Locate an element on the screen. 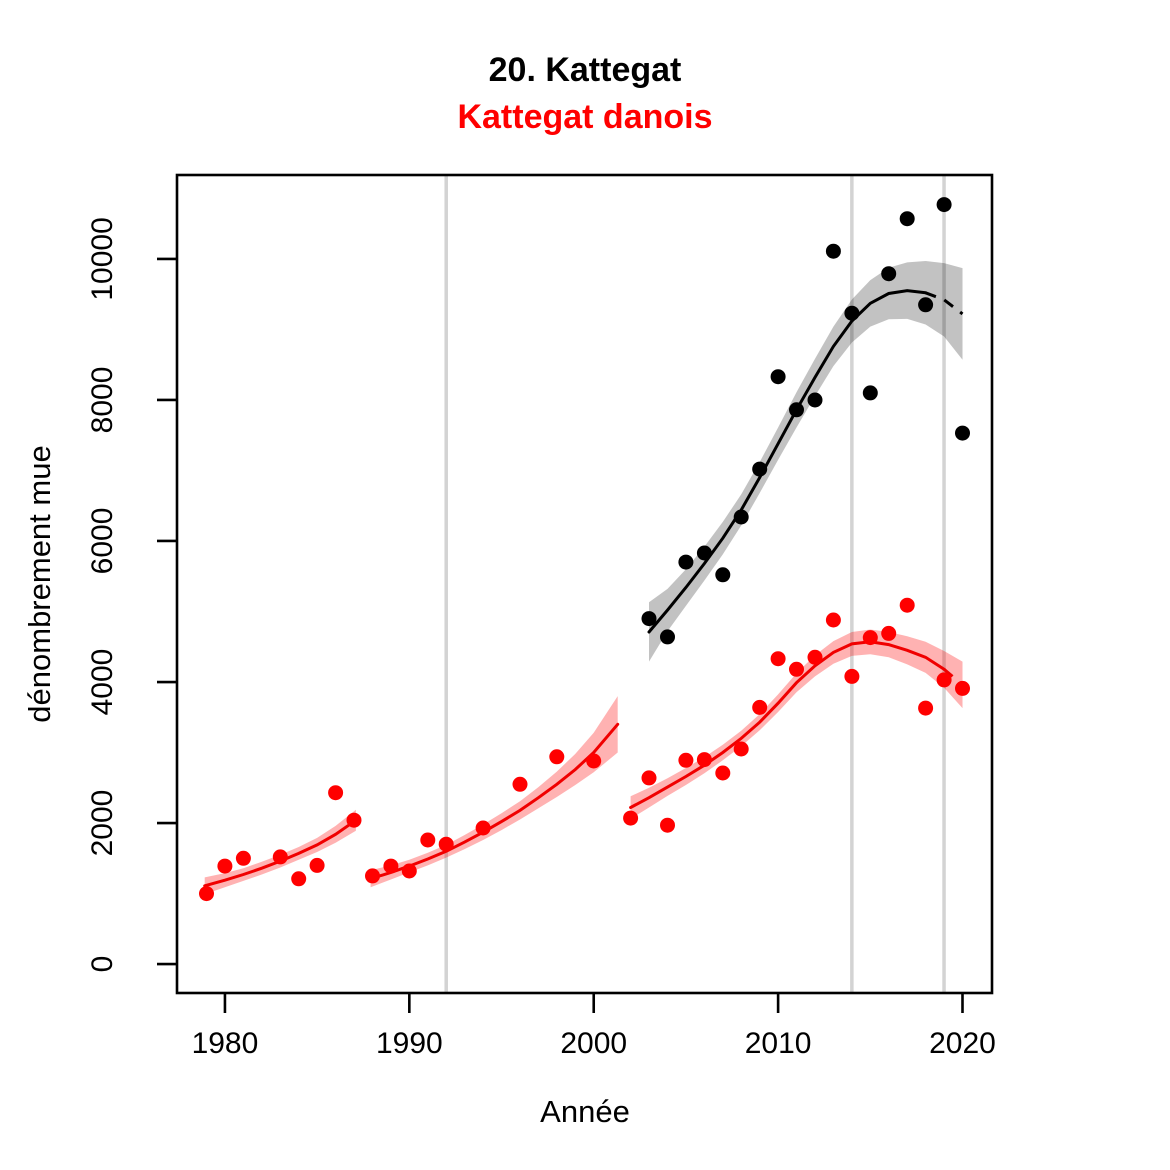 This screenshot has height=1170, width=1170. chart-subtitle: Kattegat danois is located at coordinates (584, 117).